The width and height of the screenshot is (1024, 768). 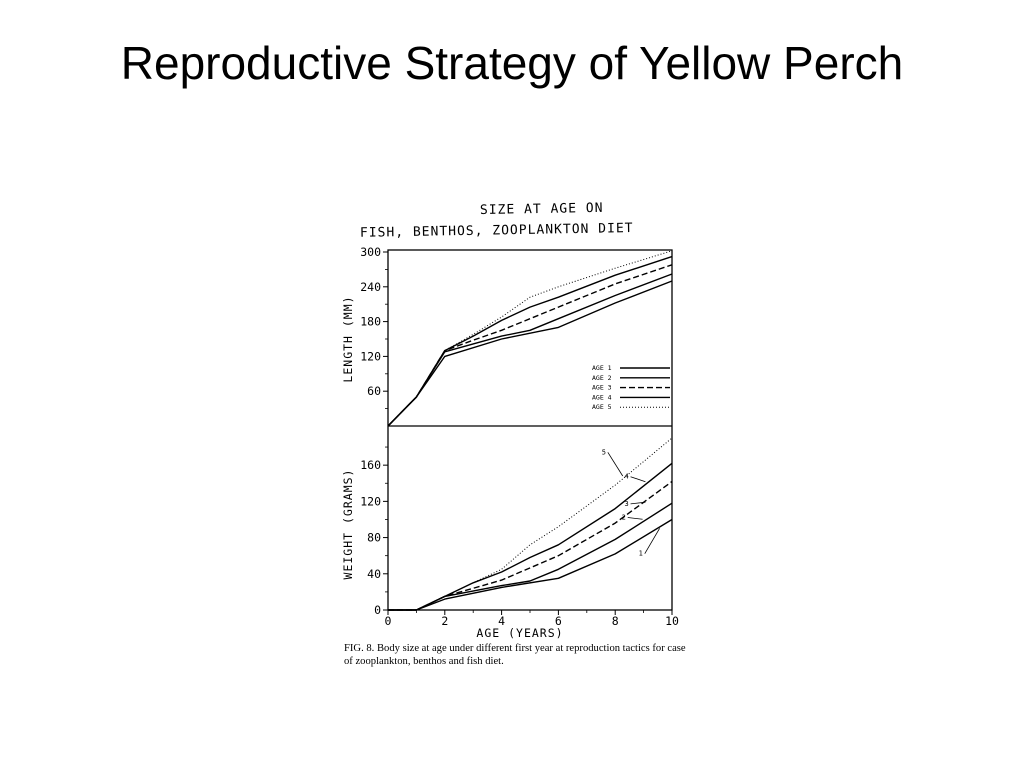 What do you see at coordinates (388, 621) in the screenshot?
I see `weight-xtick-label-0: 0` at bounding box center [388, 621].